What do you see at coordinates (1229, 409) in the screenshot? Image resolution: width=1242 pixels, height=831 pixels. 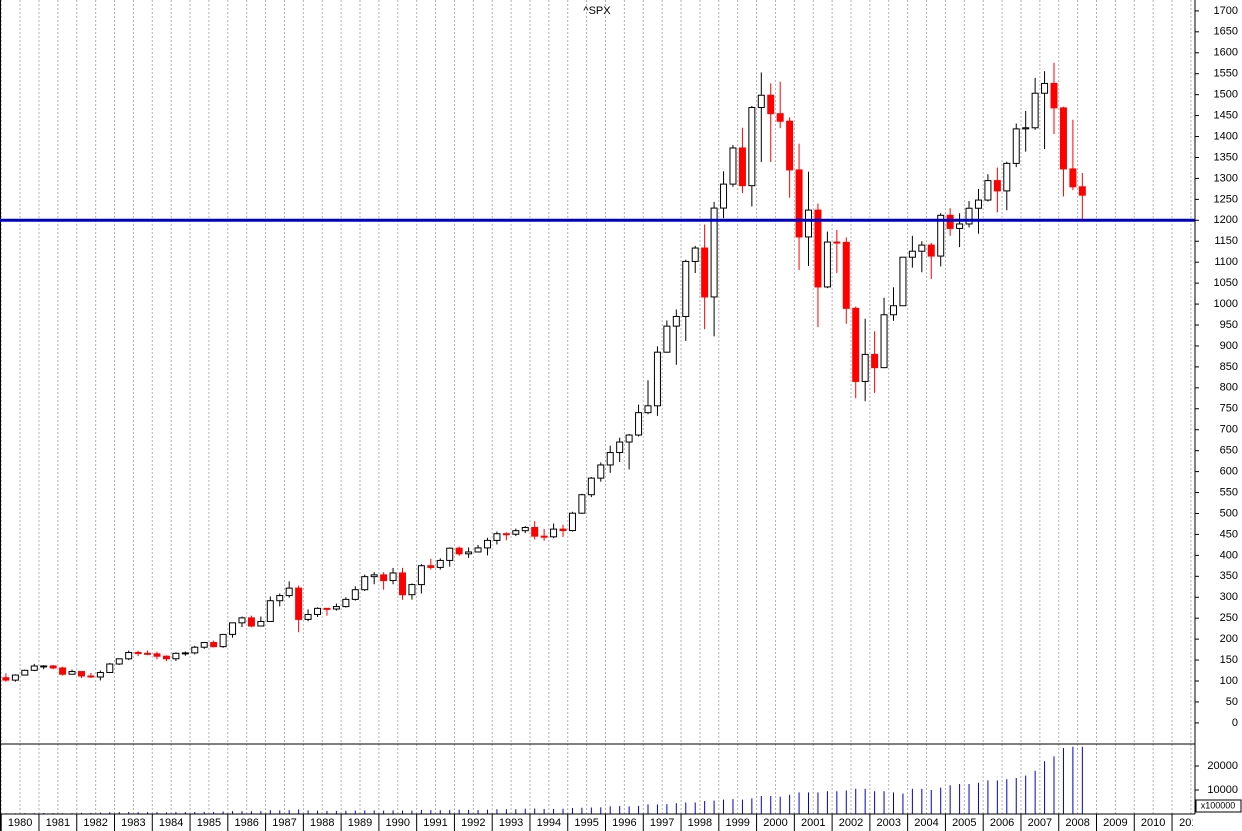 I see `y-tick-label: 750` at bounding box center [1229, 409].